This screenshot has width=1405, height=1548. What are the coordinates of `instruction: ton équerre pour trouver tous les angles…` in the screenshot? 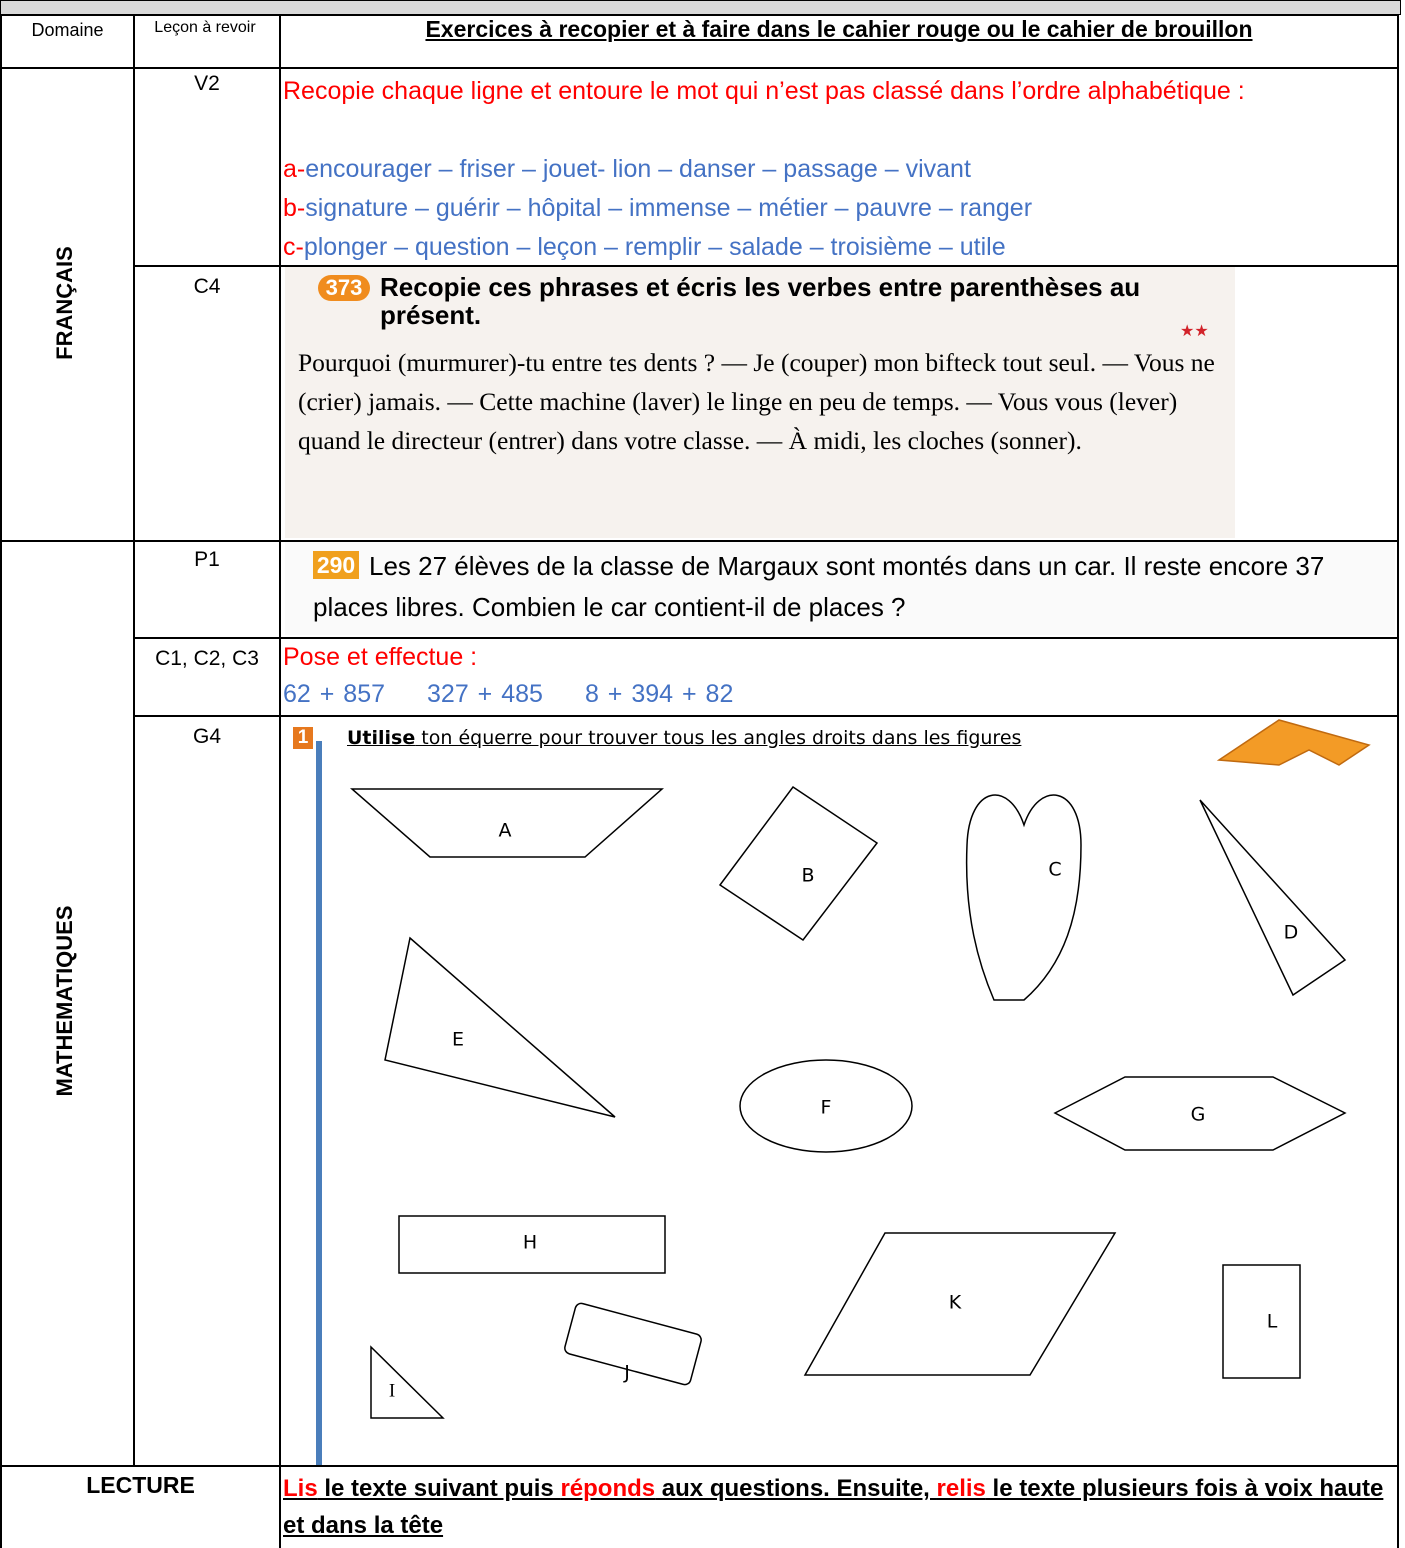 It's located at (718, 738).